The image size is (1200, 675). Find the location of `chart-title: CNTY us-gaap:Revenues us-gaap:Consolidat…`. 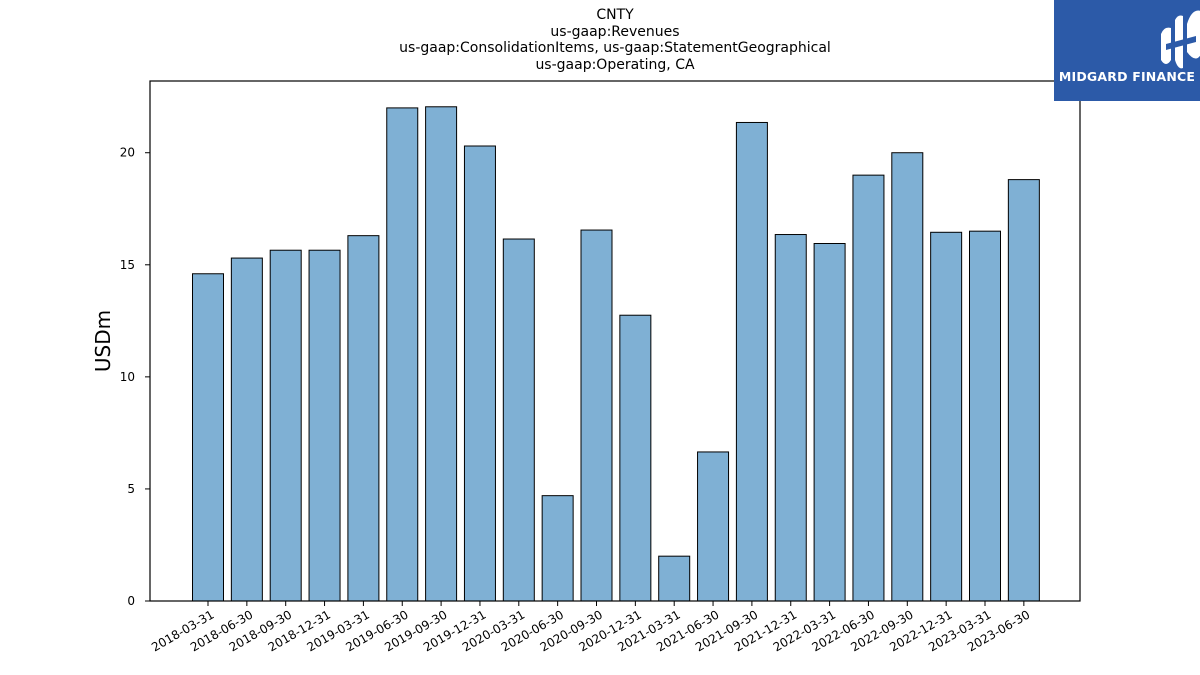

chart-title: CNTY us-gaap:Revenues us-gaap:Consolidat… is located at coordinates (600, 40).